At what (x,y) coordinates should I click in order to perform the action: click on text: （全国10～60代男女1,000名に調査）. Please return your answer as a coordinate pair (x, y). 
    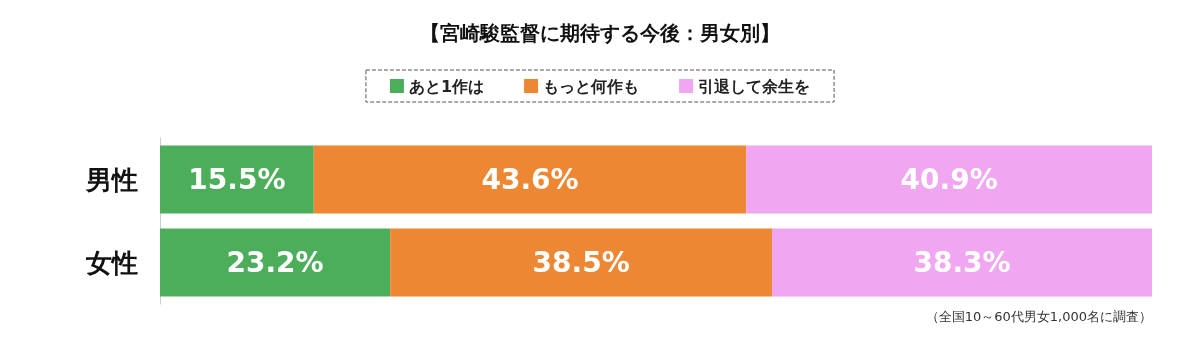
    Looking at the image, I should click on (1039, 316).